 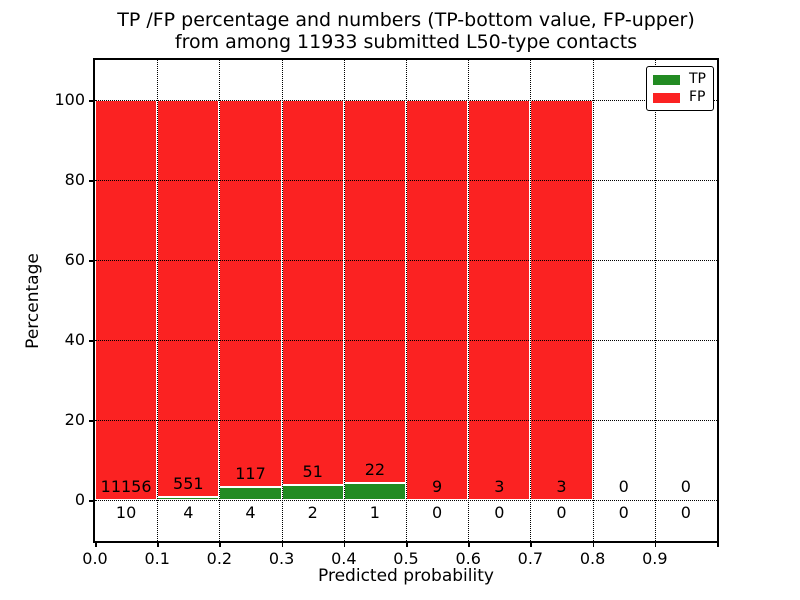 I want to click on x-tick-label: 0.7, so click(x=530, y=558).